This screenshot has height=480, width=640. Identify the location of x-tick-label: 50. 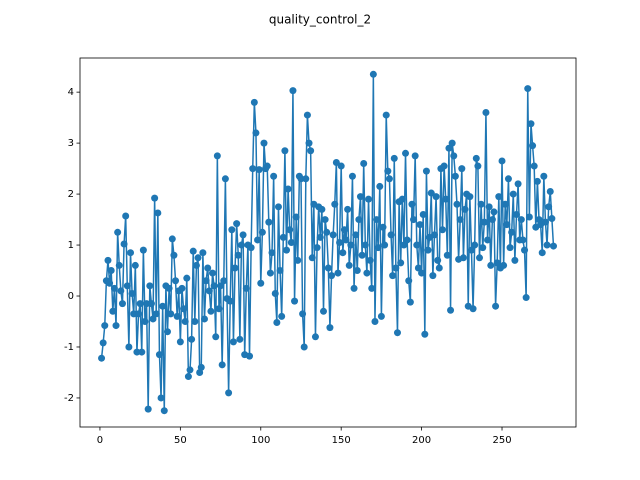
(180, 440).